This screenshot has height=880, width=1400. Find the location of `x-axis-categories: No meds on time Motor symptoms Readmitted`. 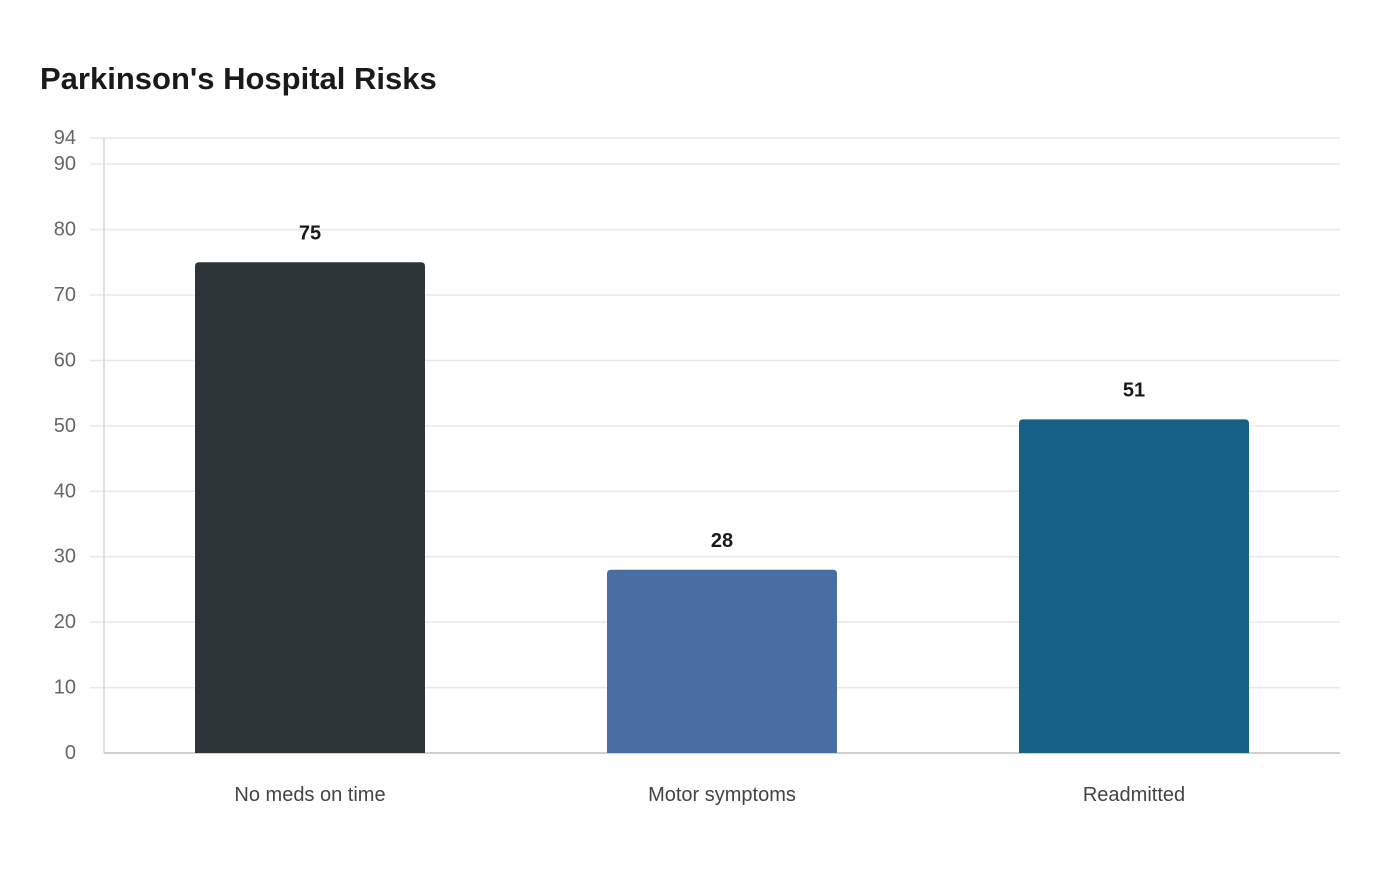

x-axis-categories: No meds on time Motor symptoms Readmitted is located at coordinates (709, 795).